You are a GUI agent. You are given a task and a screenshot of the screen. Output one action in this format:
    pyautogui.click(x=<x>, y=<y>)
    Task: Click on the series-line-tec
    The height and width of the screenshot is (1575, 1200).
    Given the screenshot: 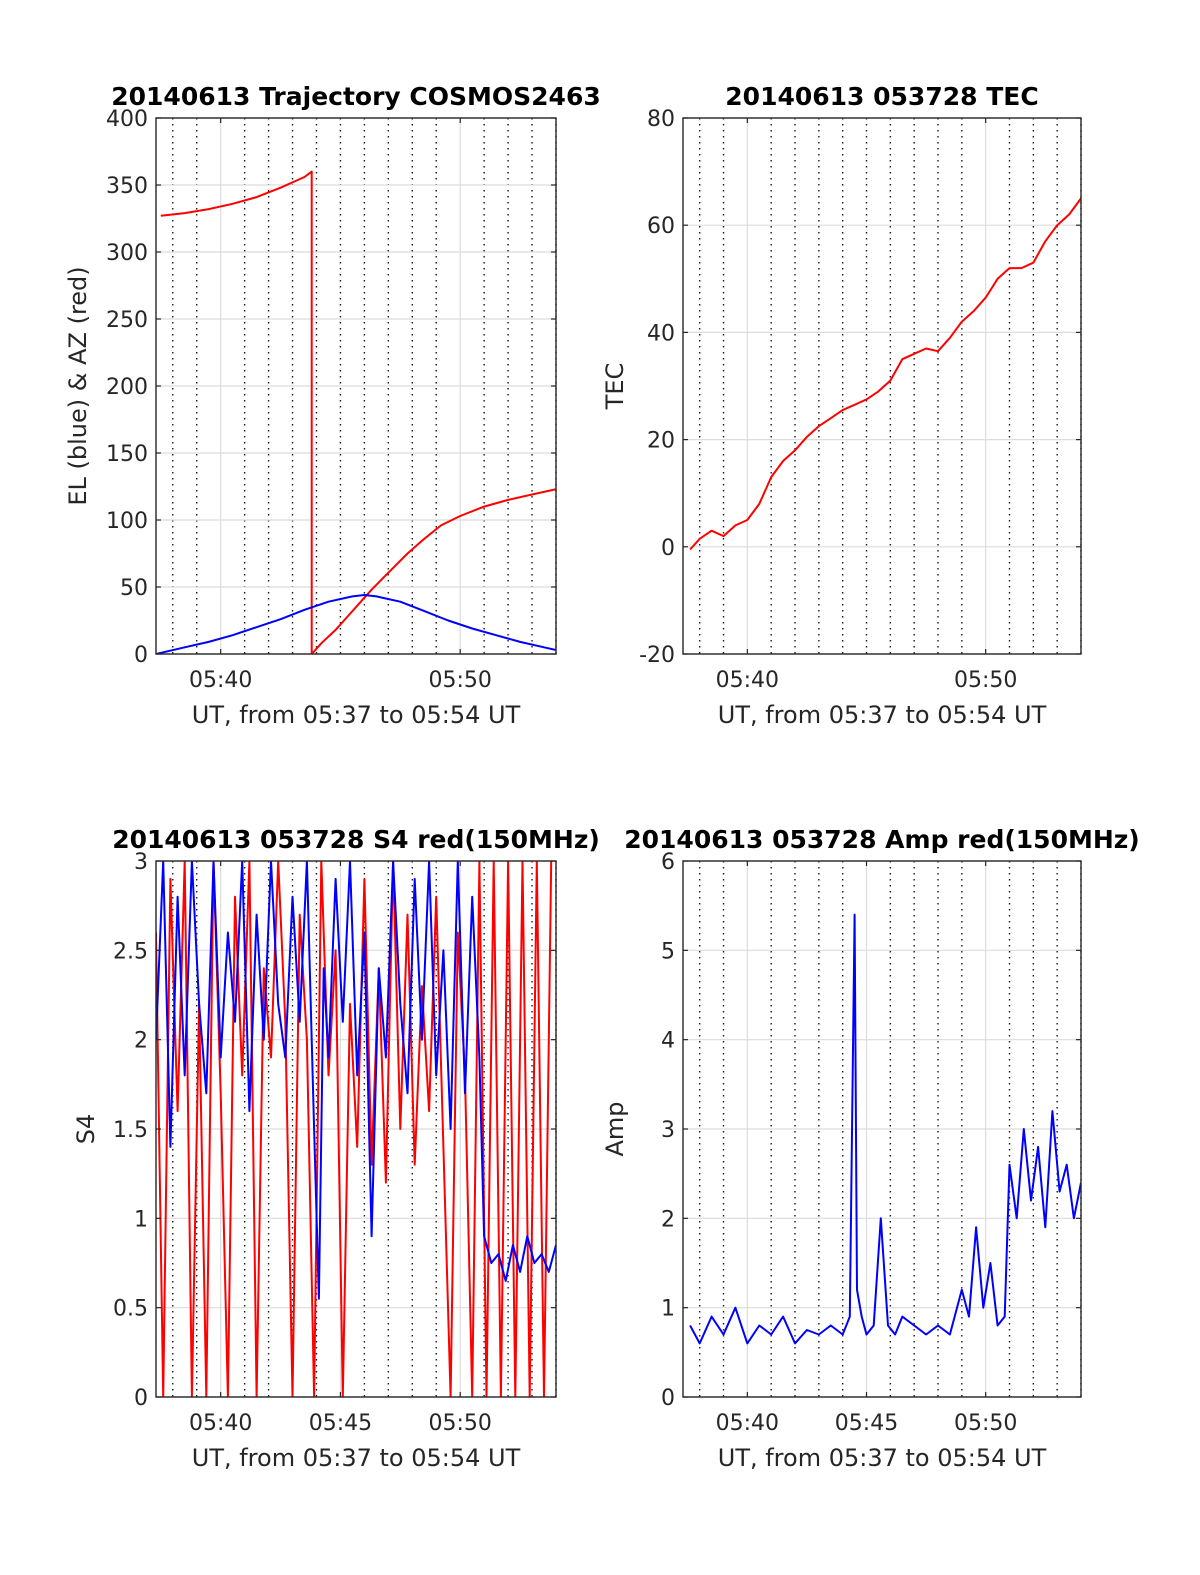 What is the action you would take?
    pyautogui.click(x=885, y=374)
    